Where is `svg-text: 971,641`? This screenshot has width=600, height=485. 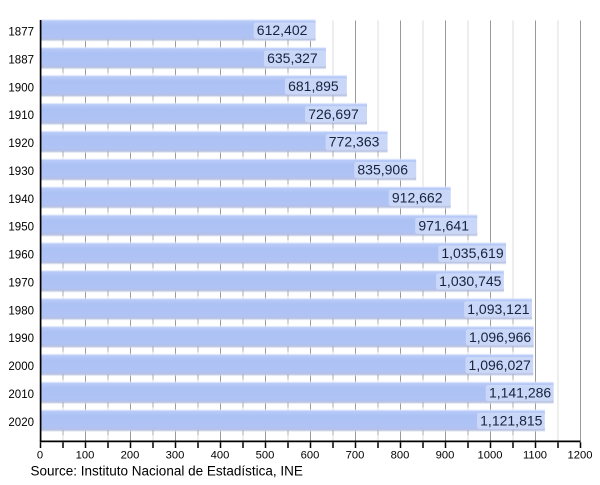 svg-text: 971,641 is located at coordinates (443, 225).